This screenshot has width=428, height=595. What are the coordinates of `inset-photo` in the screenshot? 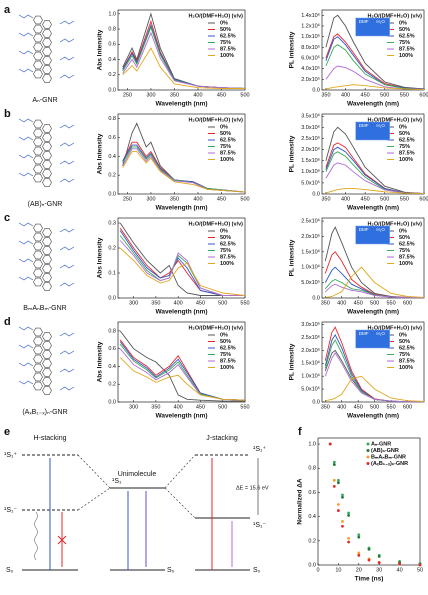 It's located at (372, 131).